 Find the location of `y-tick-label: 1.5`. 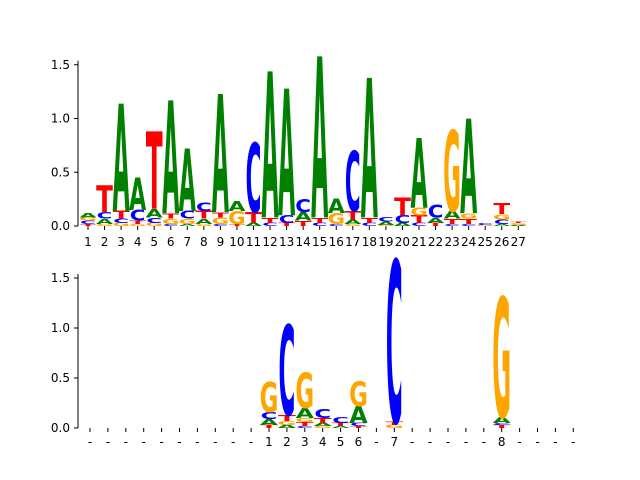

y-tick-label: 1.5 is located at coordinates (60, 65).